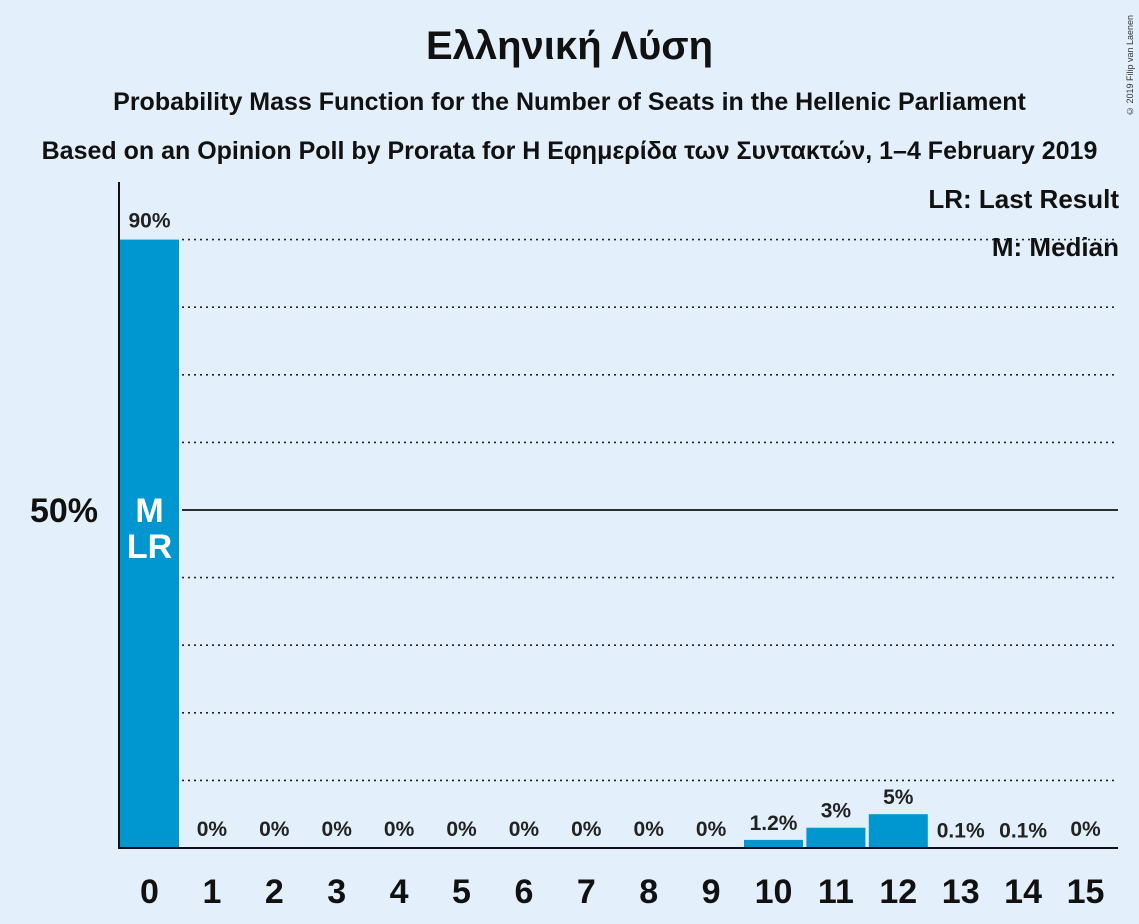 This screenshot has width=1139, height=924. I want to click on x-tick-label: 6, so click(523, 892).